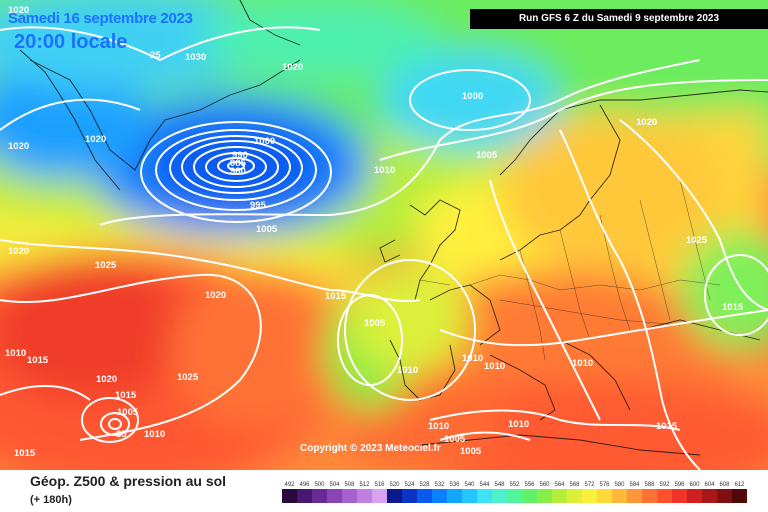 This screenshot has height=512, width=768. I want to click on scale-tick-552: 552, so click(514, 485).